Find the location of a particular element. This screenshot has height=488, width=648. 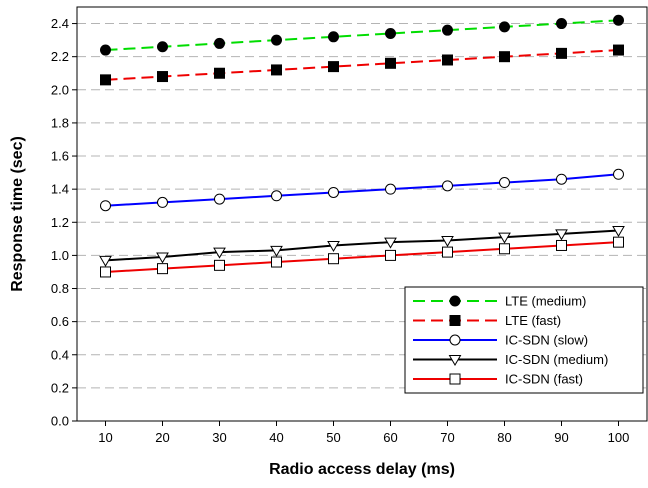

legend-label: IC-SDN (slow) is located at coordinates (546, 340).